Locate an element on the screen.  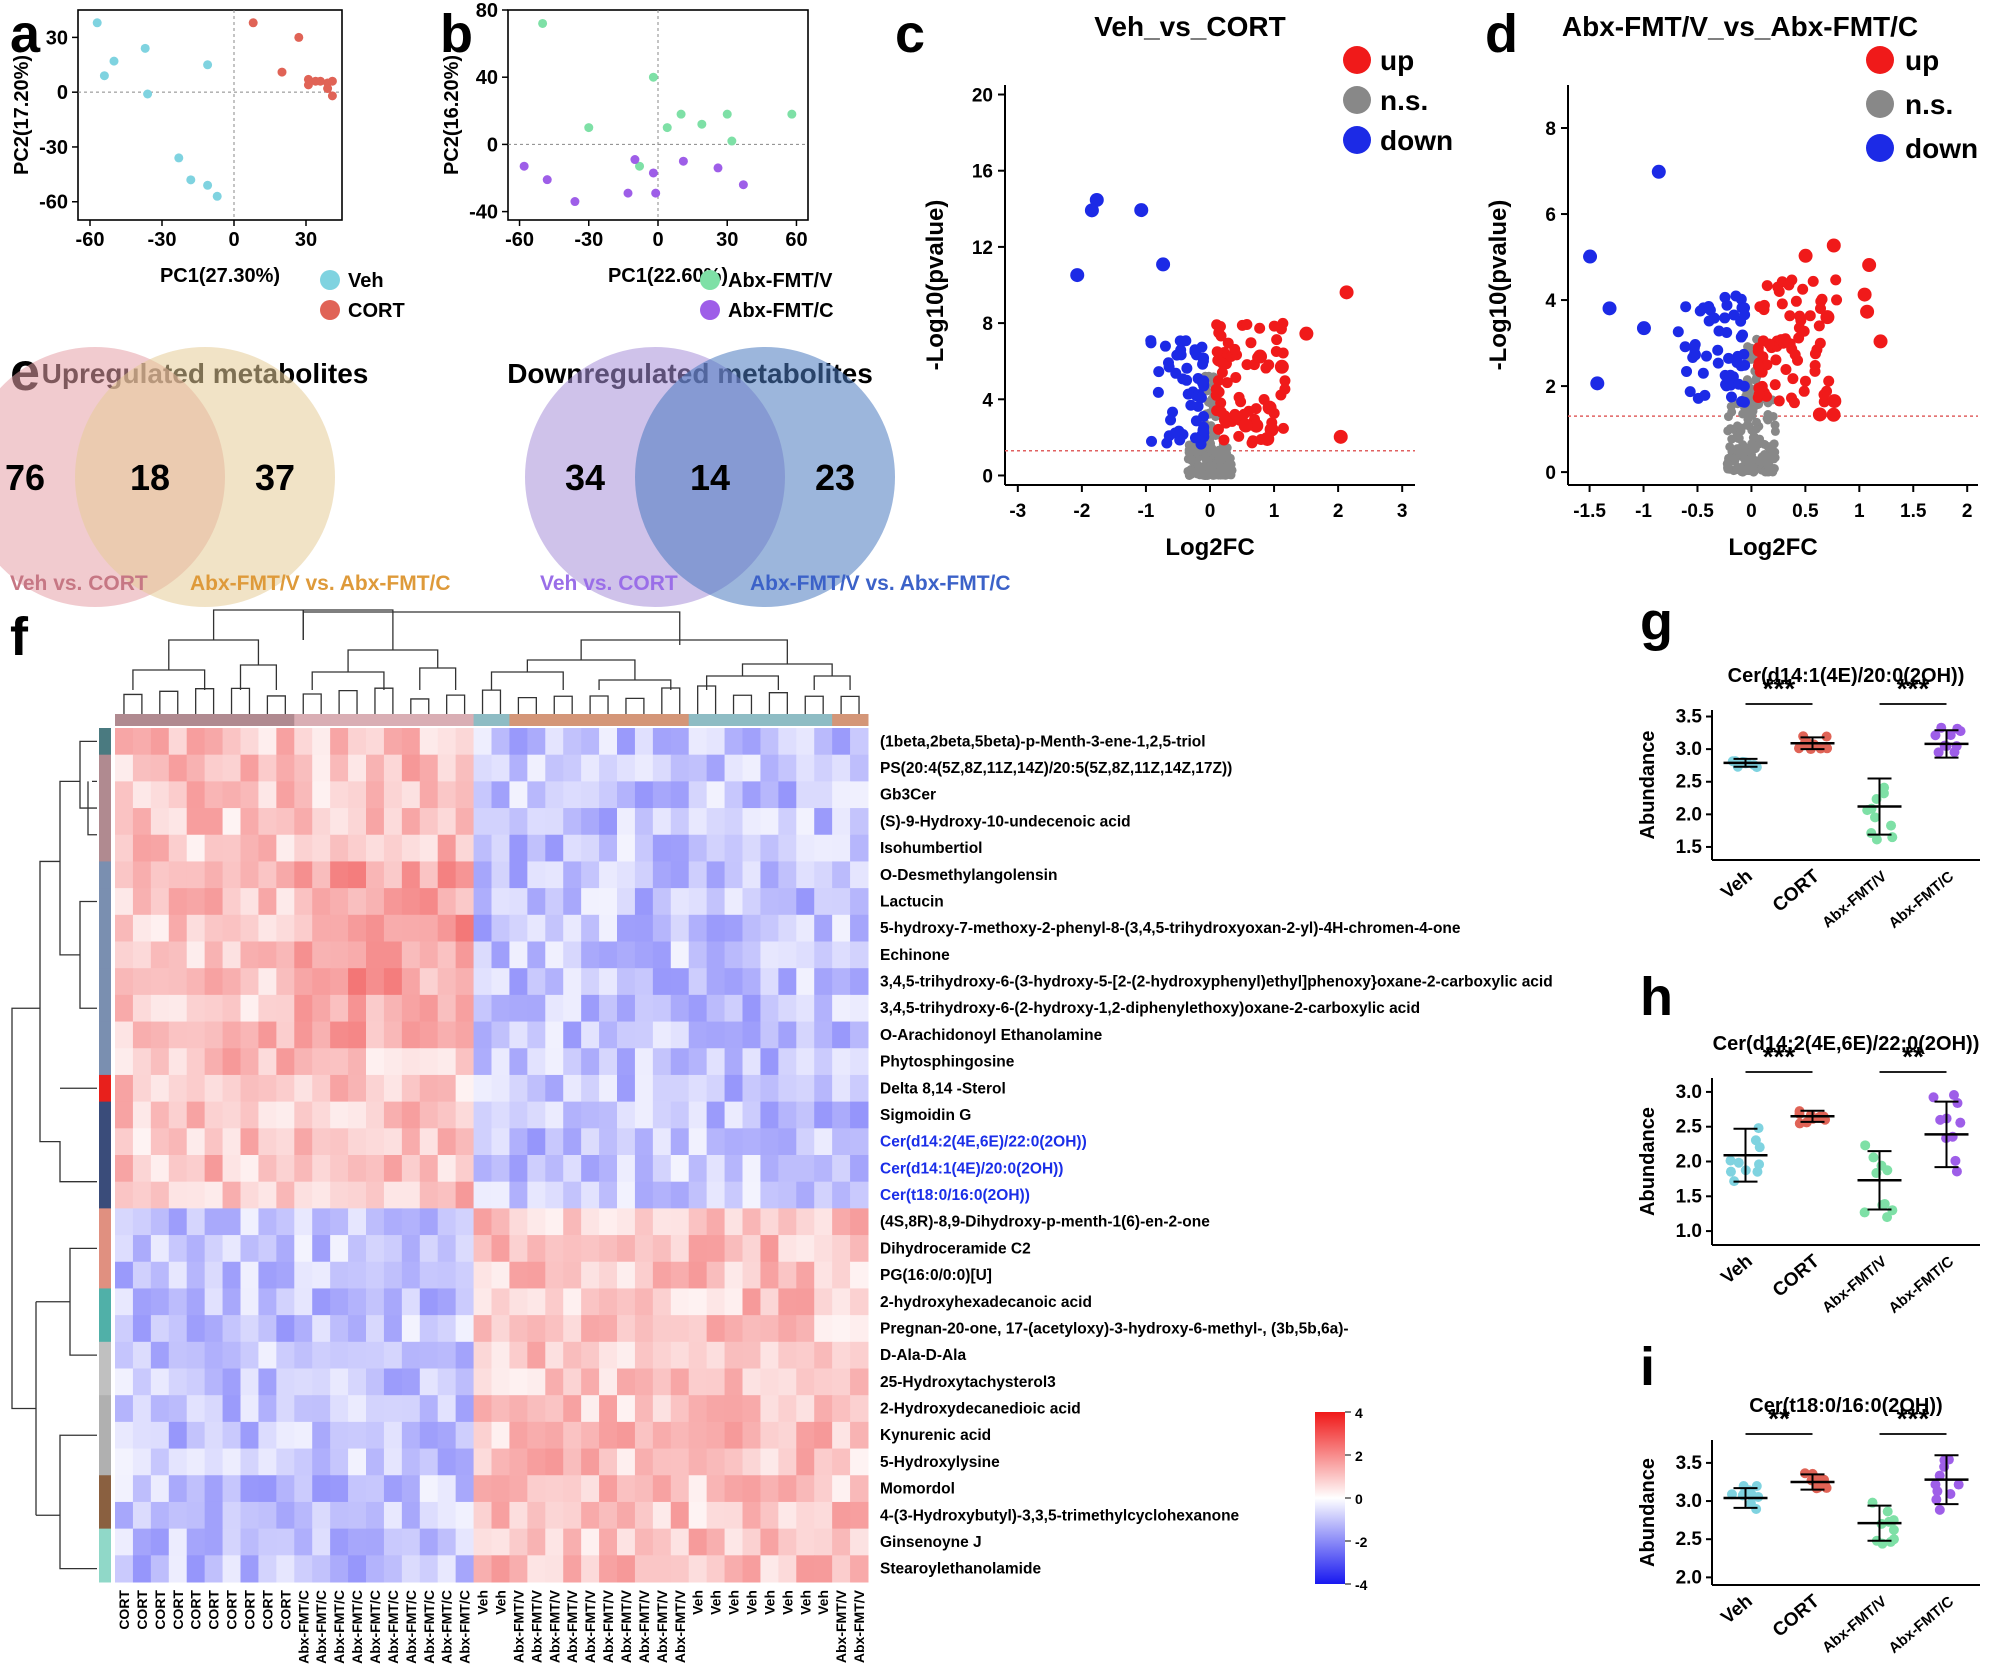
y-tick-label: 0 is located at coordinates (1550, 473).